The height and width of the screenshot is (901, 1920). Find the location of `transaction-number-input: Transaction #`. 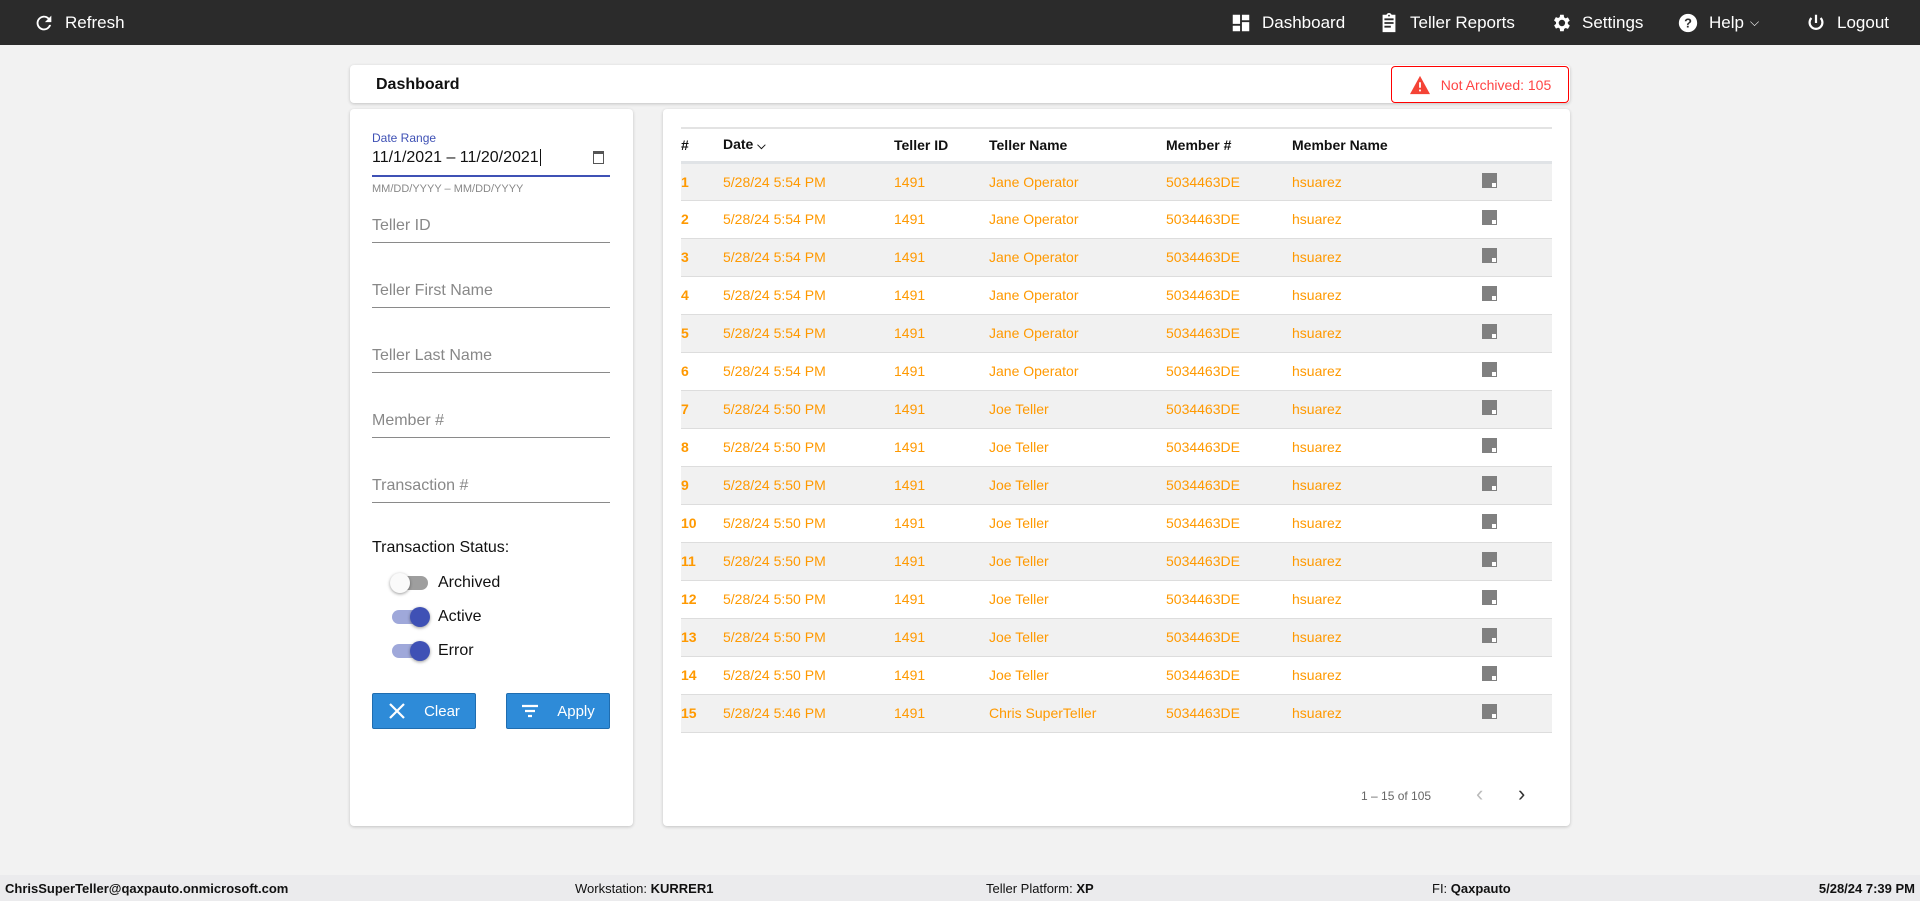

transaction-number-input: Transaction # is located at coordinates (491, 487).